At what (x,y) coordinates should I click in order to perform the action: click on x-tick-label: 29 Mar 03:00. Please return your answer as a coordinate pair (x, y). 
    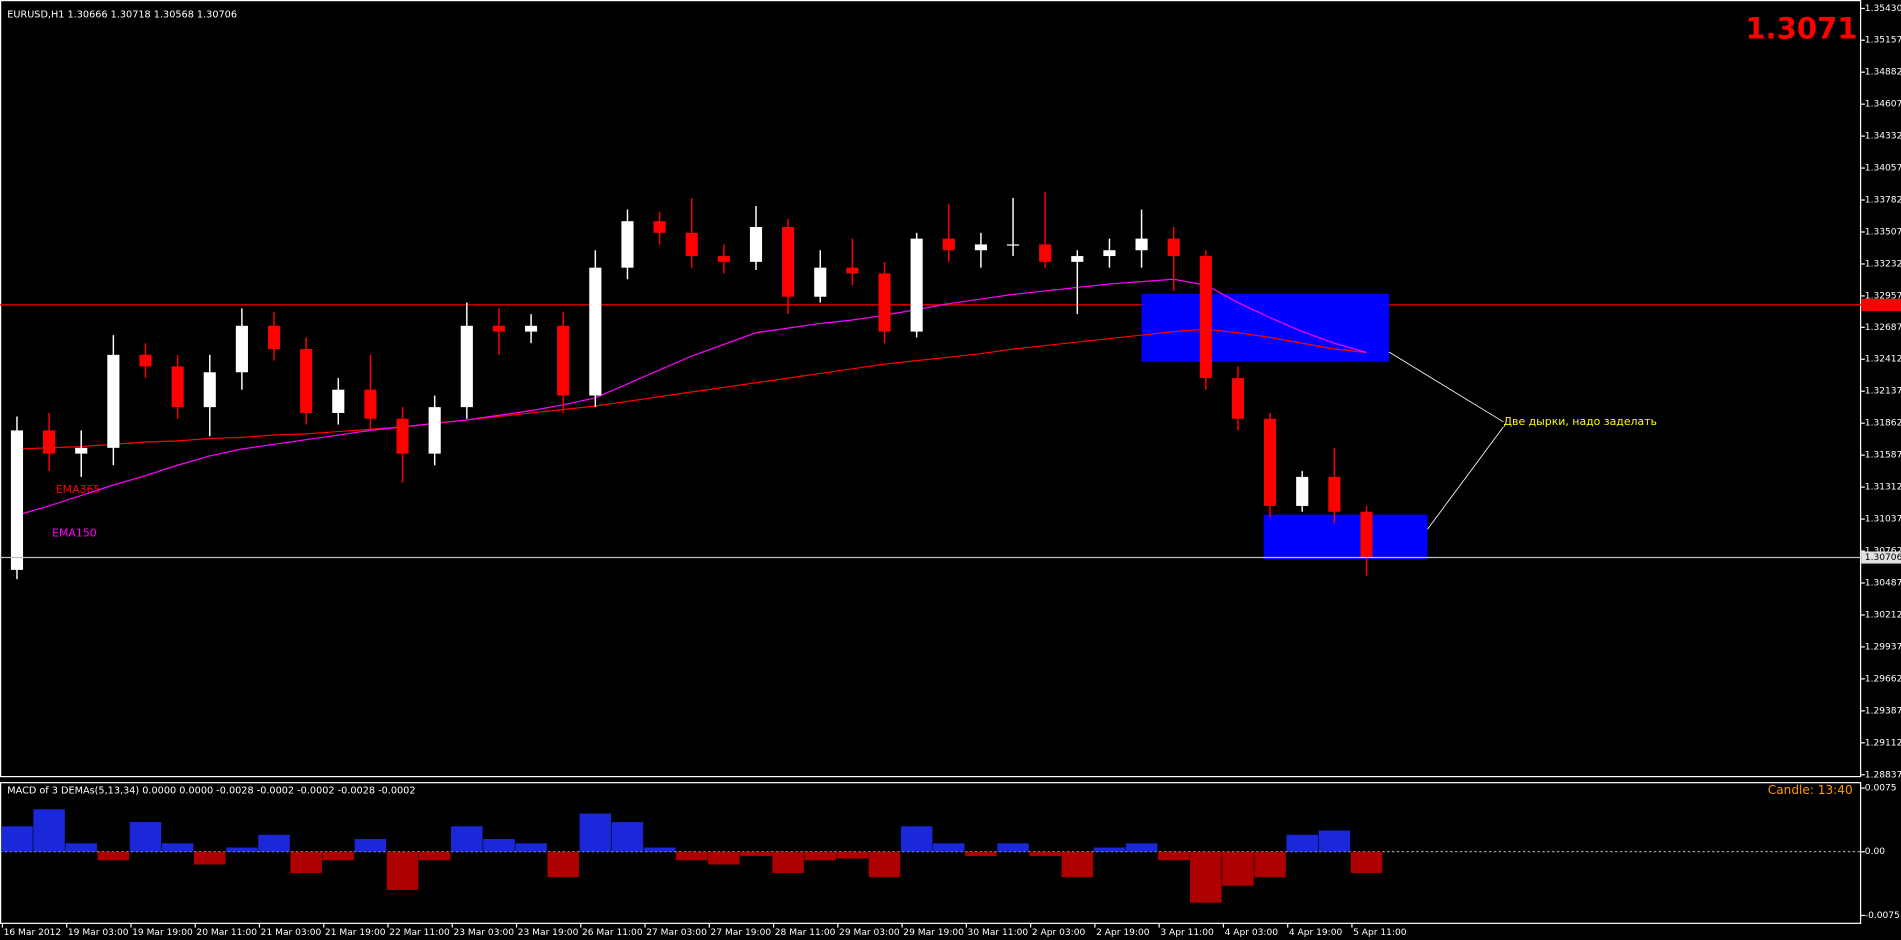
    Looking at the image, I should click on (869, 933).